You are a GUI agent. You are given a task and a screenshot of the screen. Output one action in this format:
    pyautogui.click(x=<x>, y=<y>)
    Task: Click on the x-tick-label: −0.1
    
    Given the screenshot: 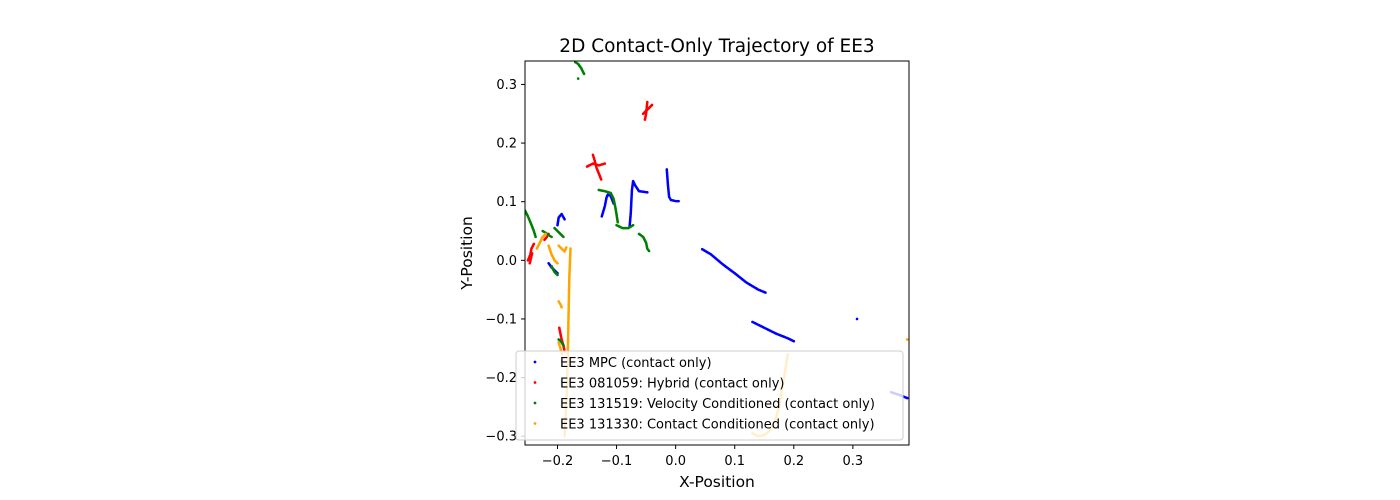 What is the action you would take?
    pyautogui.click(x=617, y=461)
    